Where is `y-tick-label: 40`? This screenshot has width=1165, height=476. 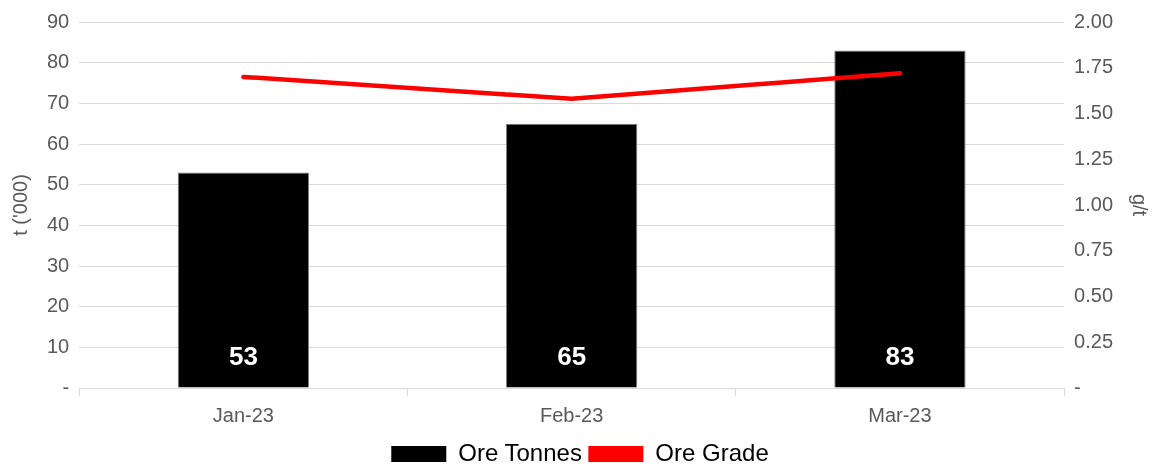
y-tick-label: 40 is located at coordinates (58, 223).